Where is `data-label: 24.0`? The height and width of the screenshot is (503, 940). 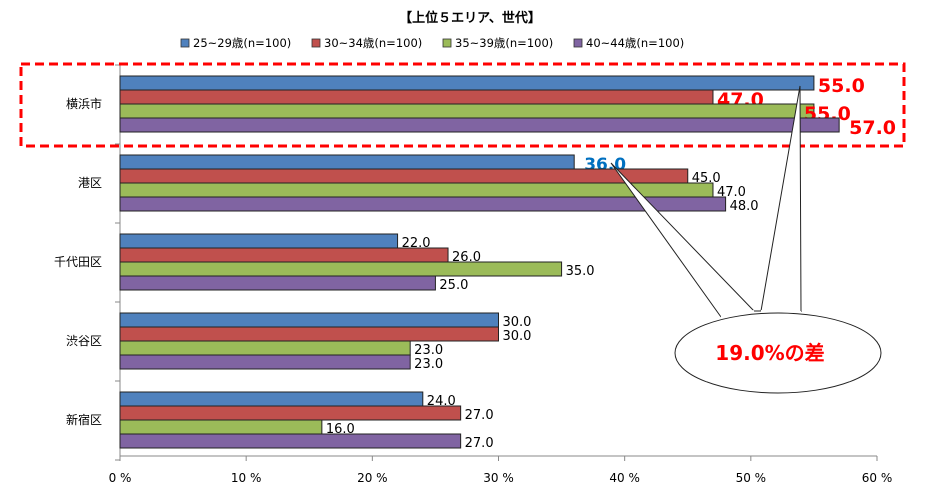
data-label: 24.0 is located at coordinates (441, 401).